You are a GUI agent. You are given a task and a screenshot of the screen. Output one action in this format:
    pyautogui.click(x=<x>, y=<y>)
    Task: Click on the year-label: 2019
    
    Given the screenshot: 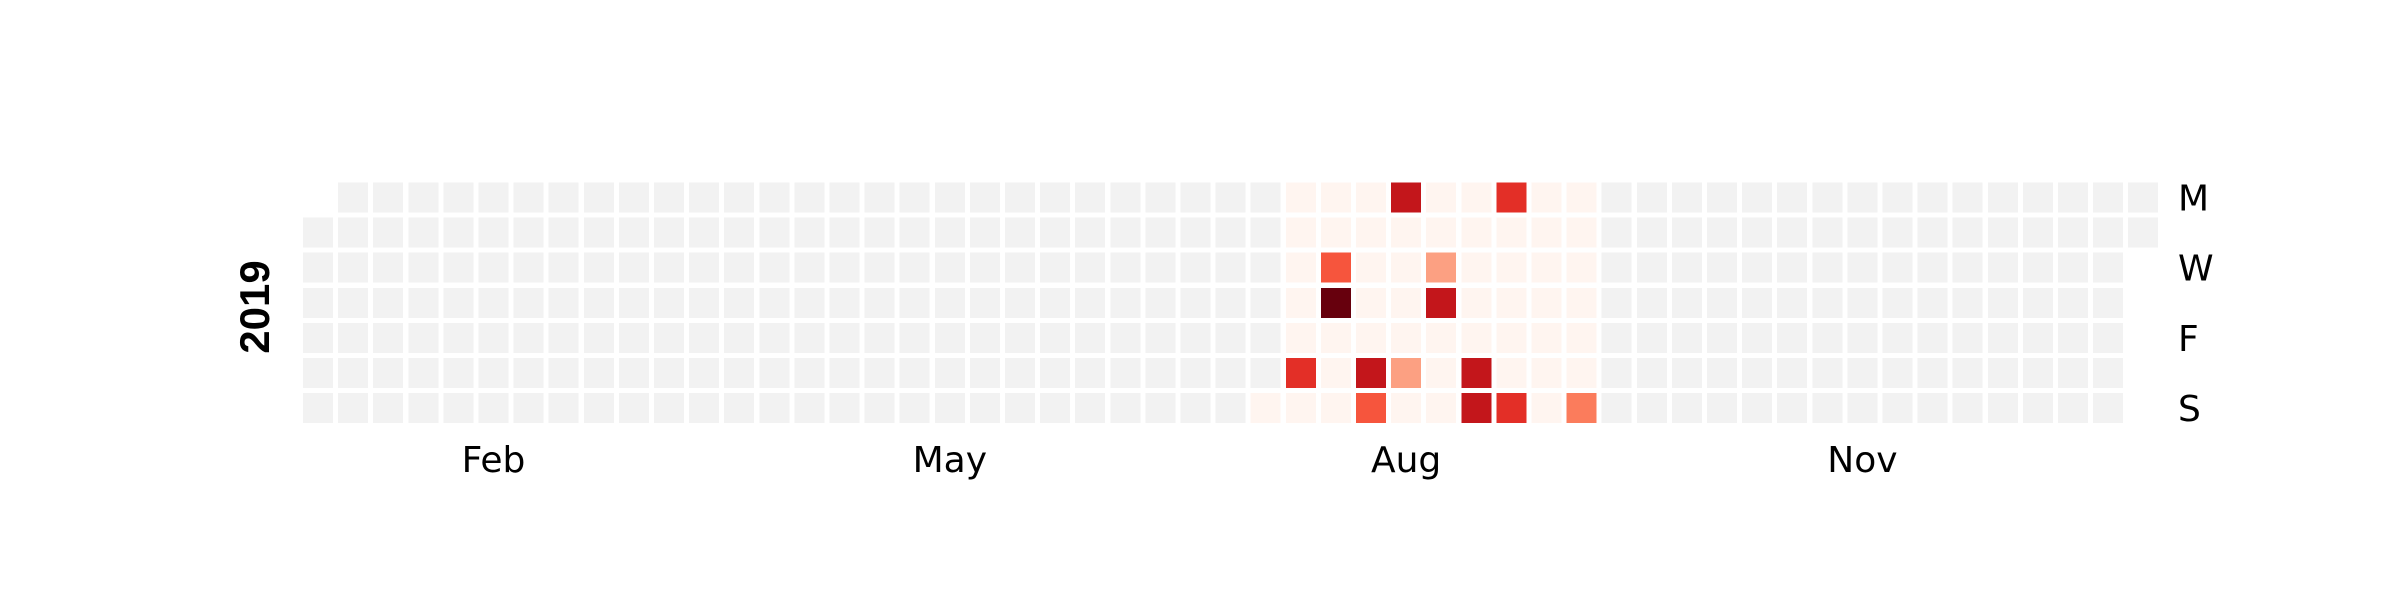 What is the action you would take?
    pyautogui.click(x=254, y=306)
    